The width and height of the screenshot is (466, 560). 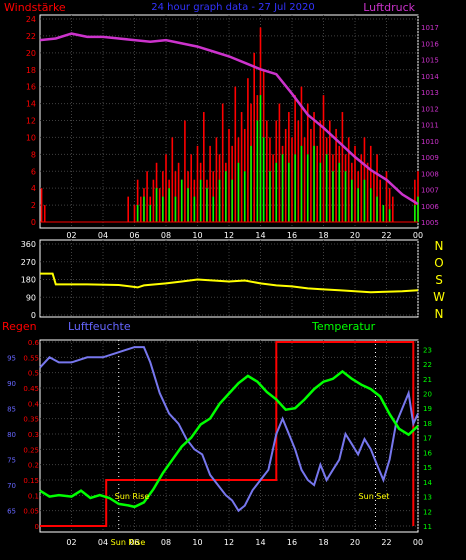 What do you see at coordinates (323, 235) in the screenshot?
I see `x-tick-label-top: 18` at bounding box center [323, 235].